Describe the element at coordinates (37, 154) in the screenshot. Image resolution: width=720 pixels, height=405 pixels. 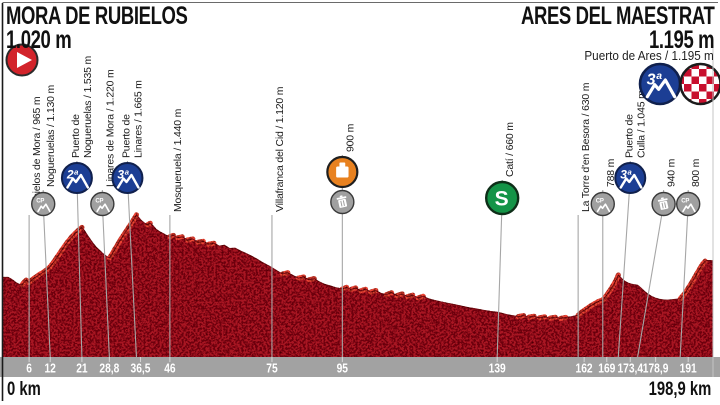
I see `marker-label: Rubielos de Mora / 965 m` at that location.